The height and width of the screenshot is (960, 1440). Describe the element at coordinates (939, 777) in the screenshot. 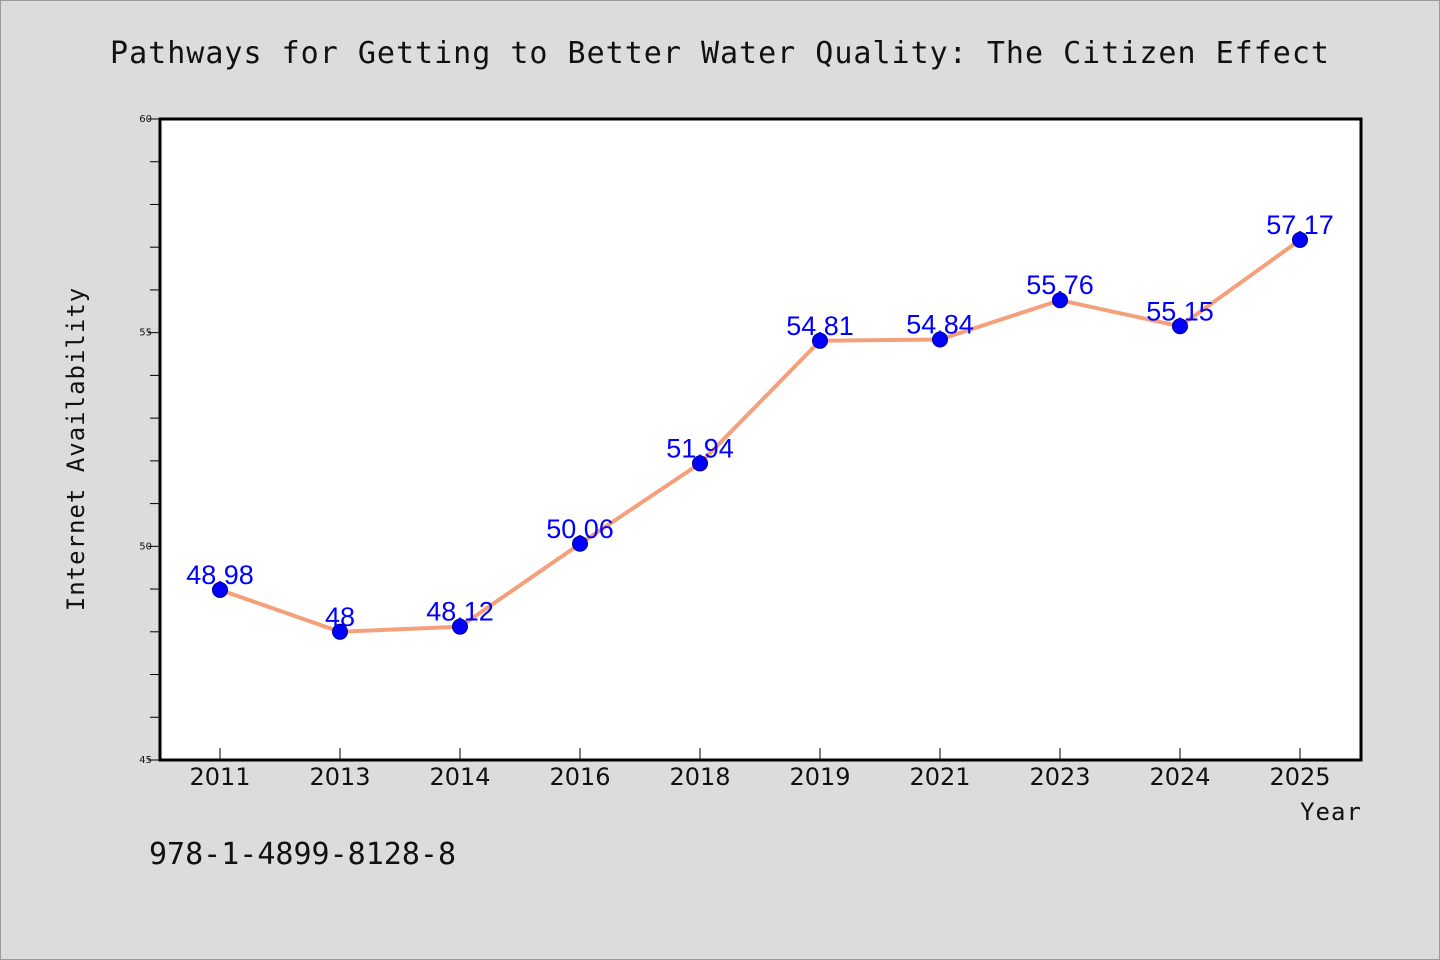

I see `x-tick-label: 2021` at that location.